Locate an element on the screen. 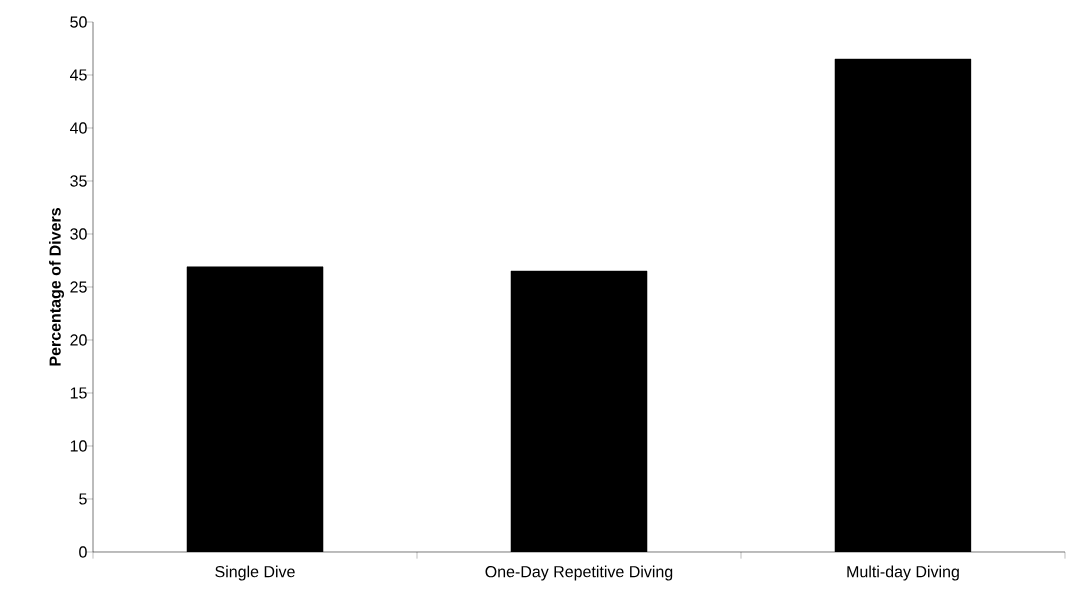 This screenshot has height=603, width=1079. y-tick-label: 50 is located at coordinates (78, 22).